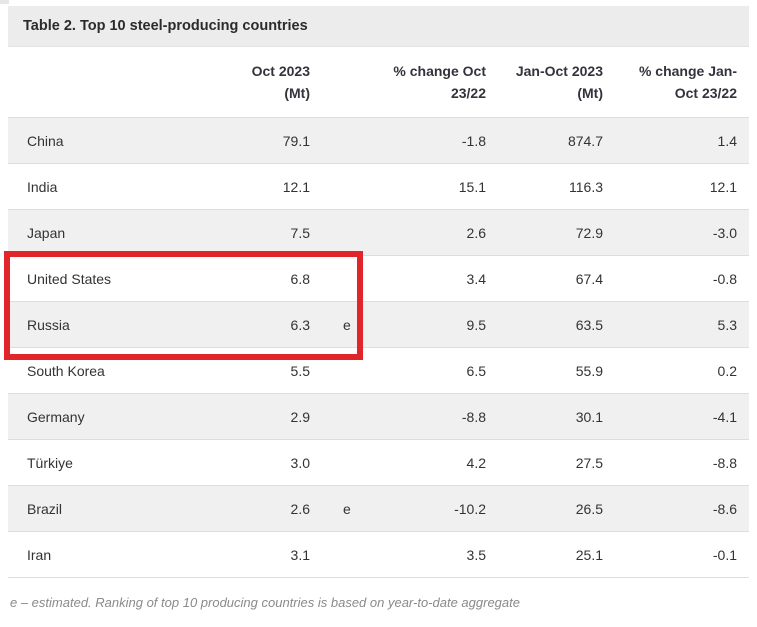 This screenshot has width=757, height=627. What do you see at coordinates (300, 462) in the screenshot?
I see `oct-2023-value: 3.0` at bounding box center [300, 462].